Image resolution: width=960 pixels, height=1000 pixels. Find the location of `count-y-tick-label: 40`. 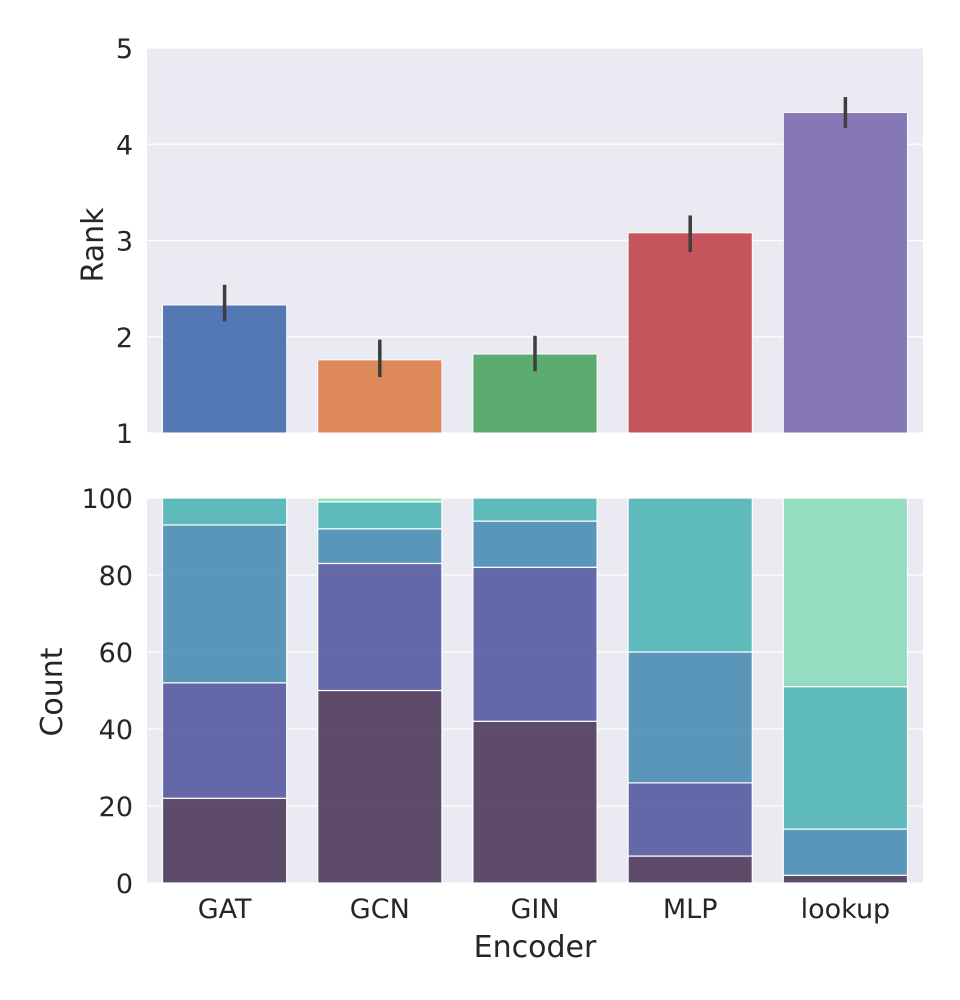

count-y-tick-label: 40 is located at coordinates (116, 730).